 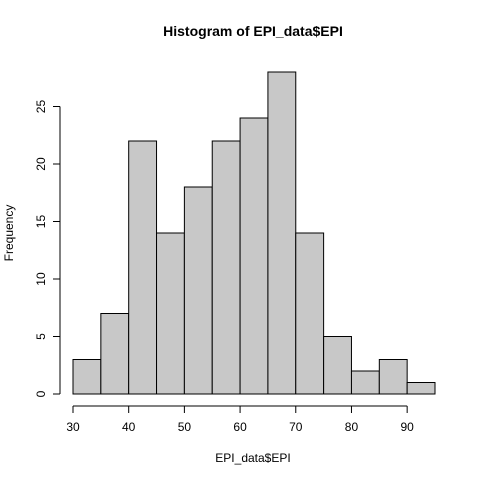 I want to click on x-tick-label: 70, so click(x=296, y=427).